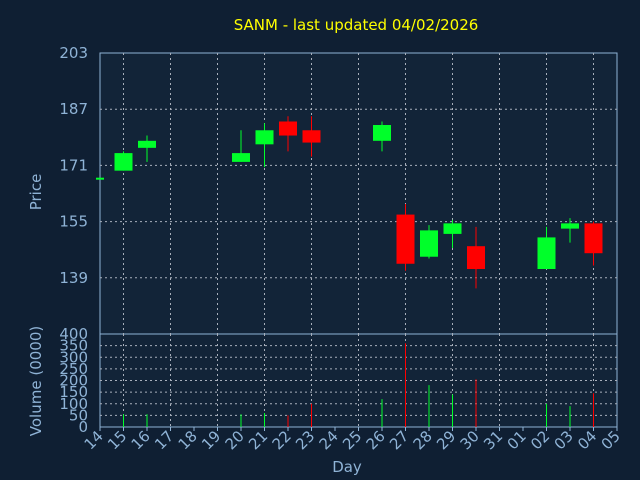 This screenshot has width=640, height=480. Describe the element at coordinates (358, 385) in the screenshot. I see `volume-bars` at that location.